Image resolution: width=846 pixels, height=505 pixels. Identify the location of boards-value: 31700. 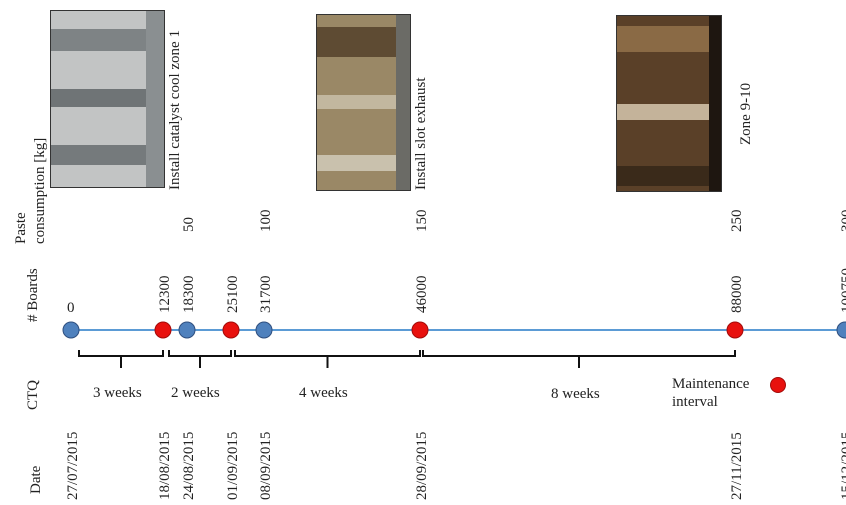
(266, 295).